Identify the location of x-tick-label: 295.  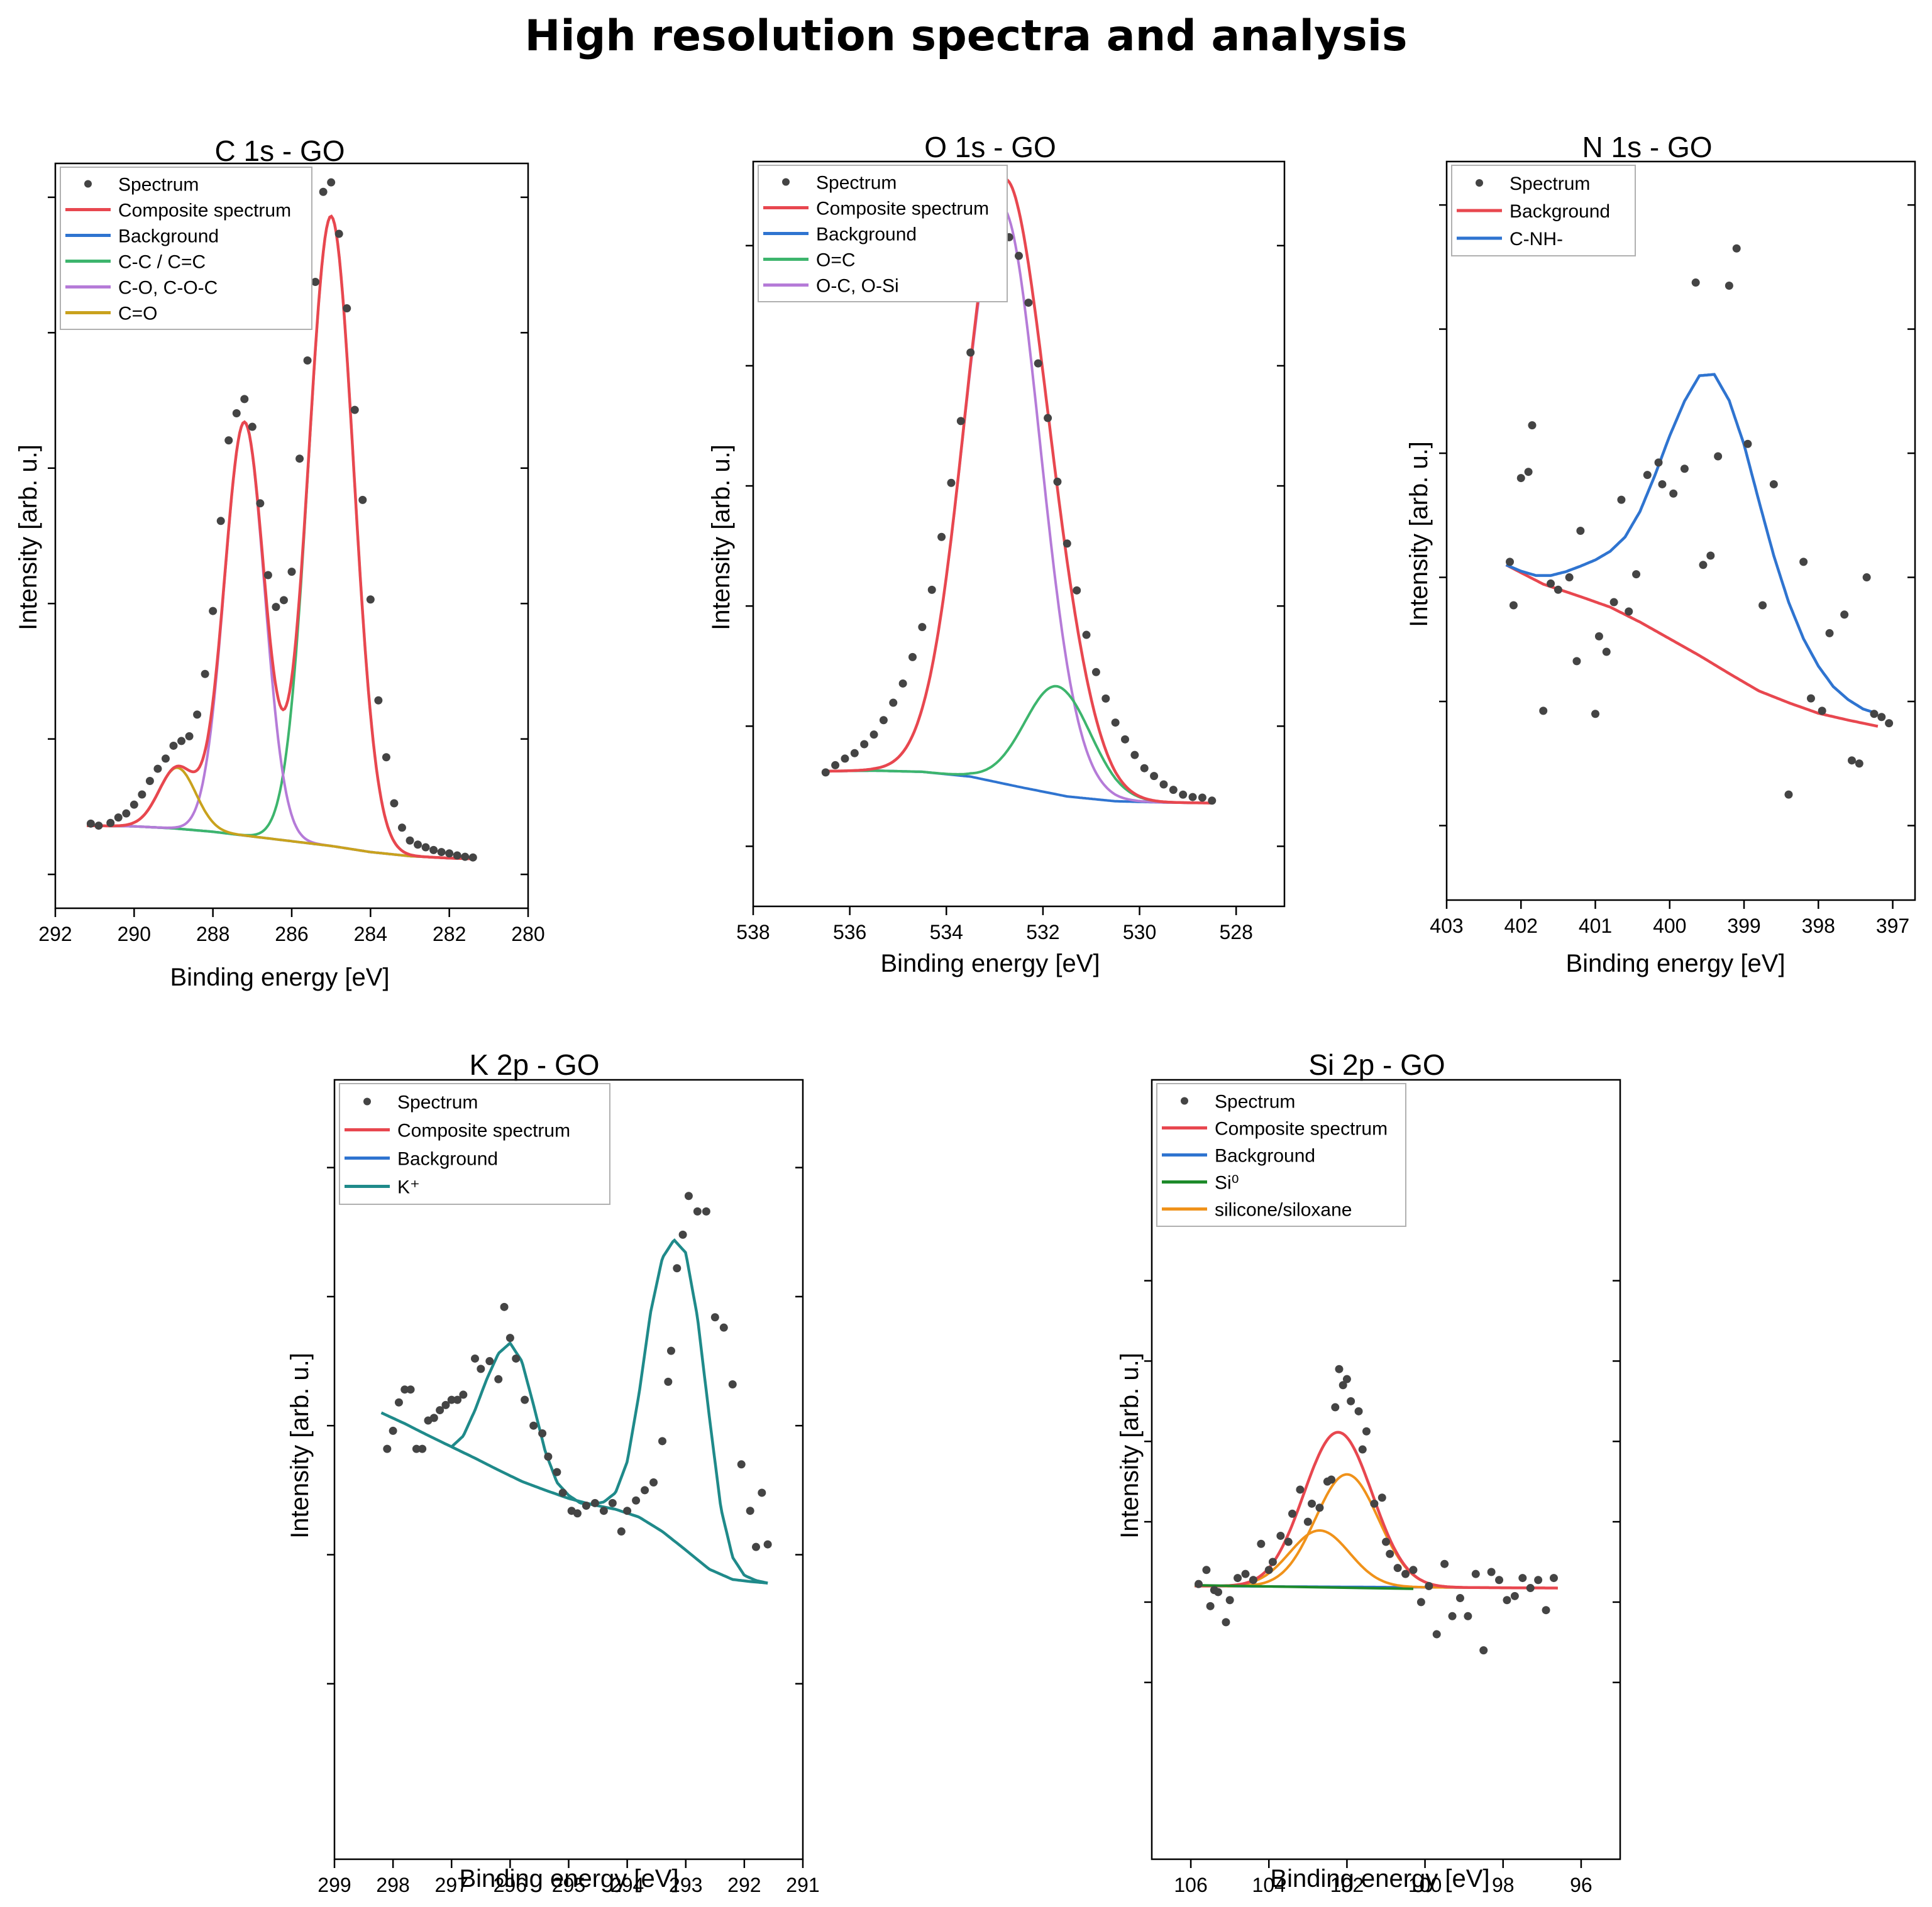
(568, 1885).